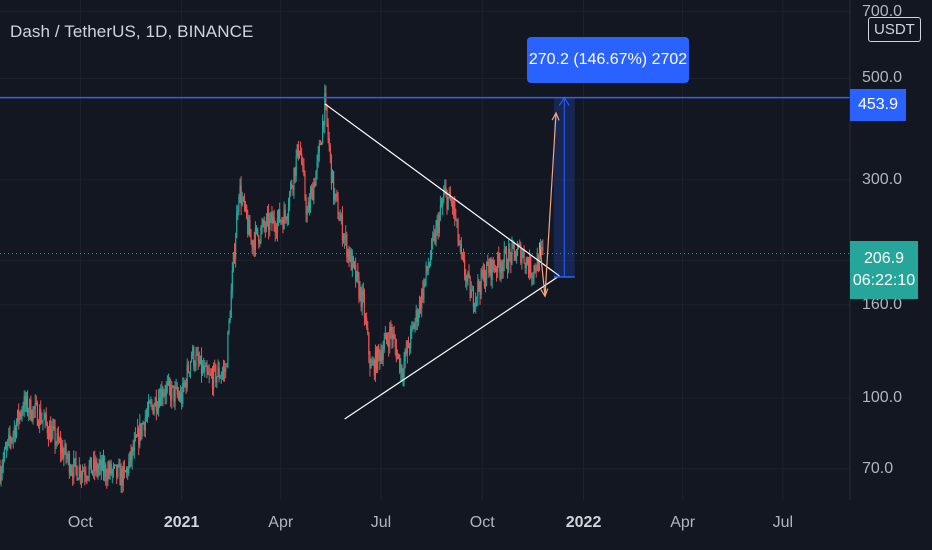 The image size is (932, 550). Describe the element at coordinates (181, 522) in the screenshot. I see `time-tick-label: 2021` at that location.